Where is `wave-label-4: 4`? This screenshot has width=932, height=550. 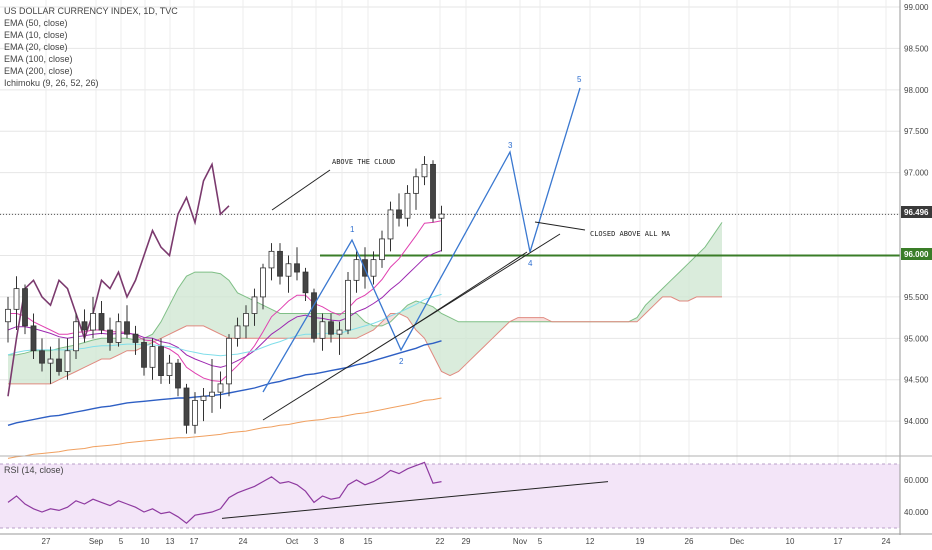
wave-label-4: 4 is located at coordinates (530, 263).